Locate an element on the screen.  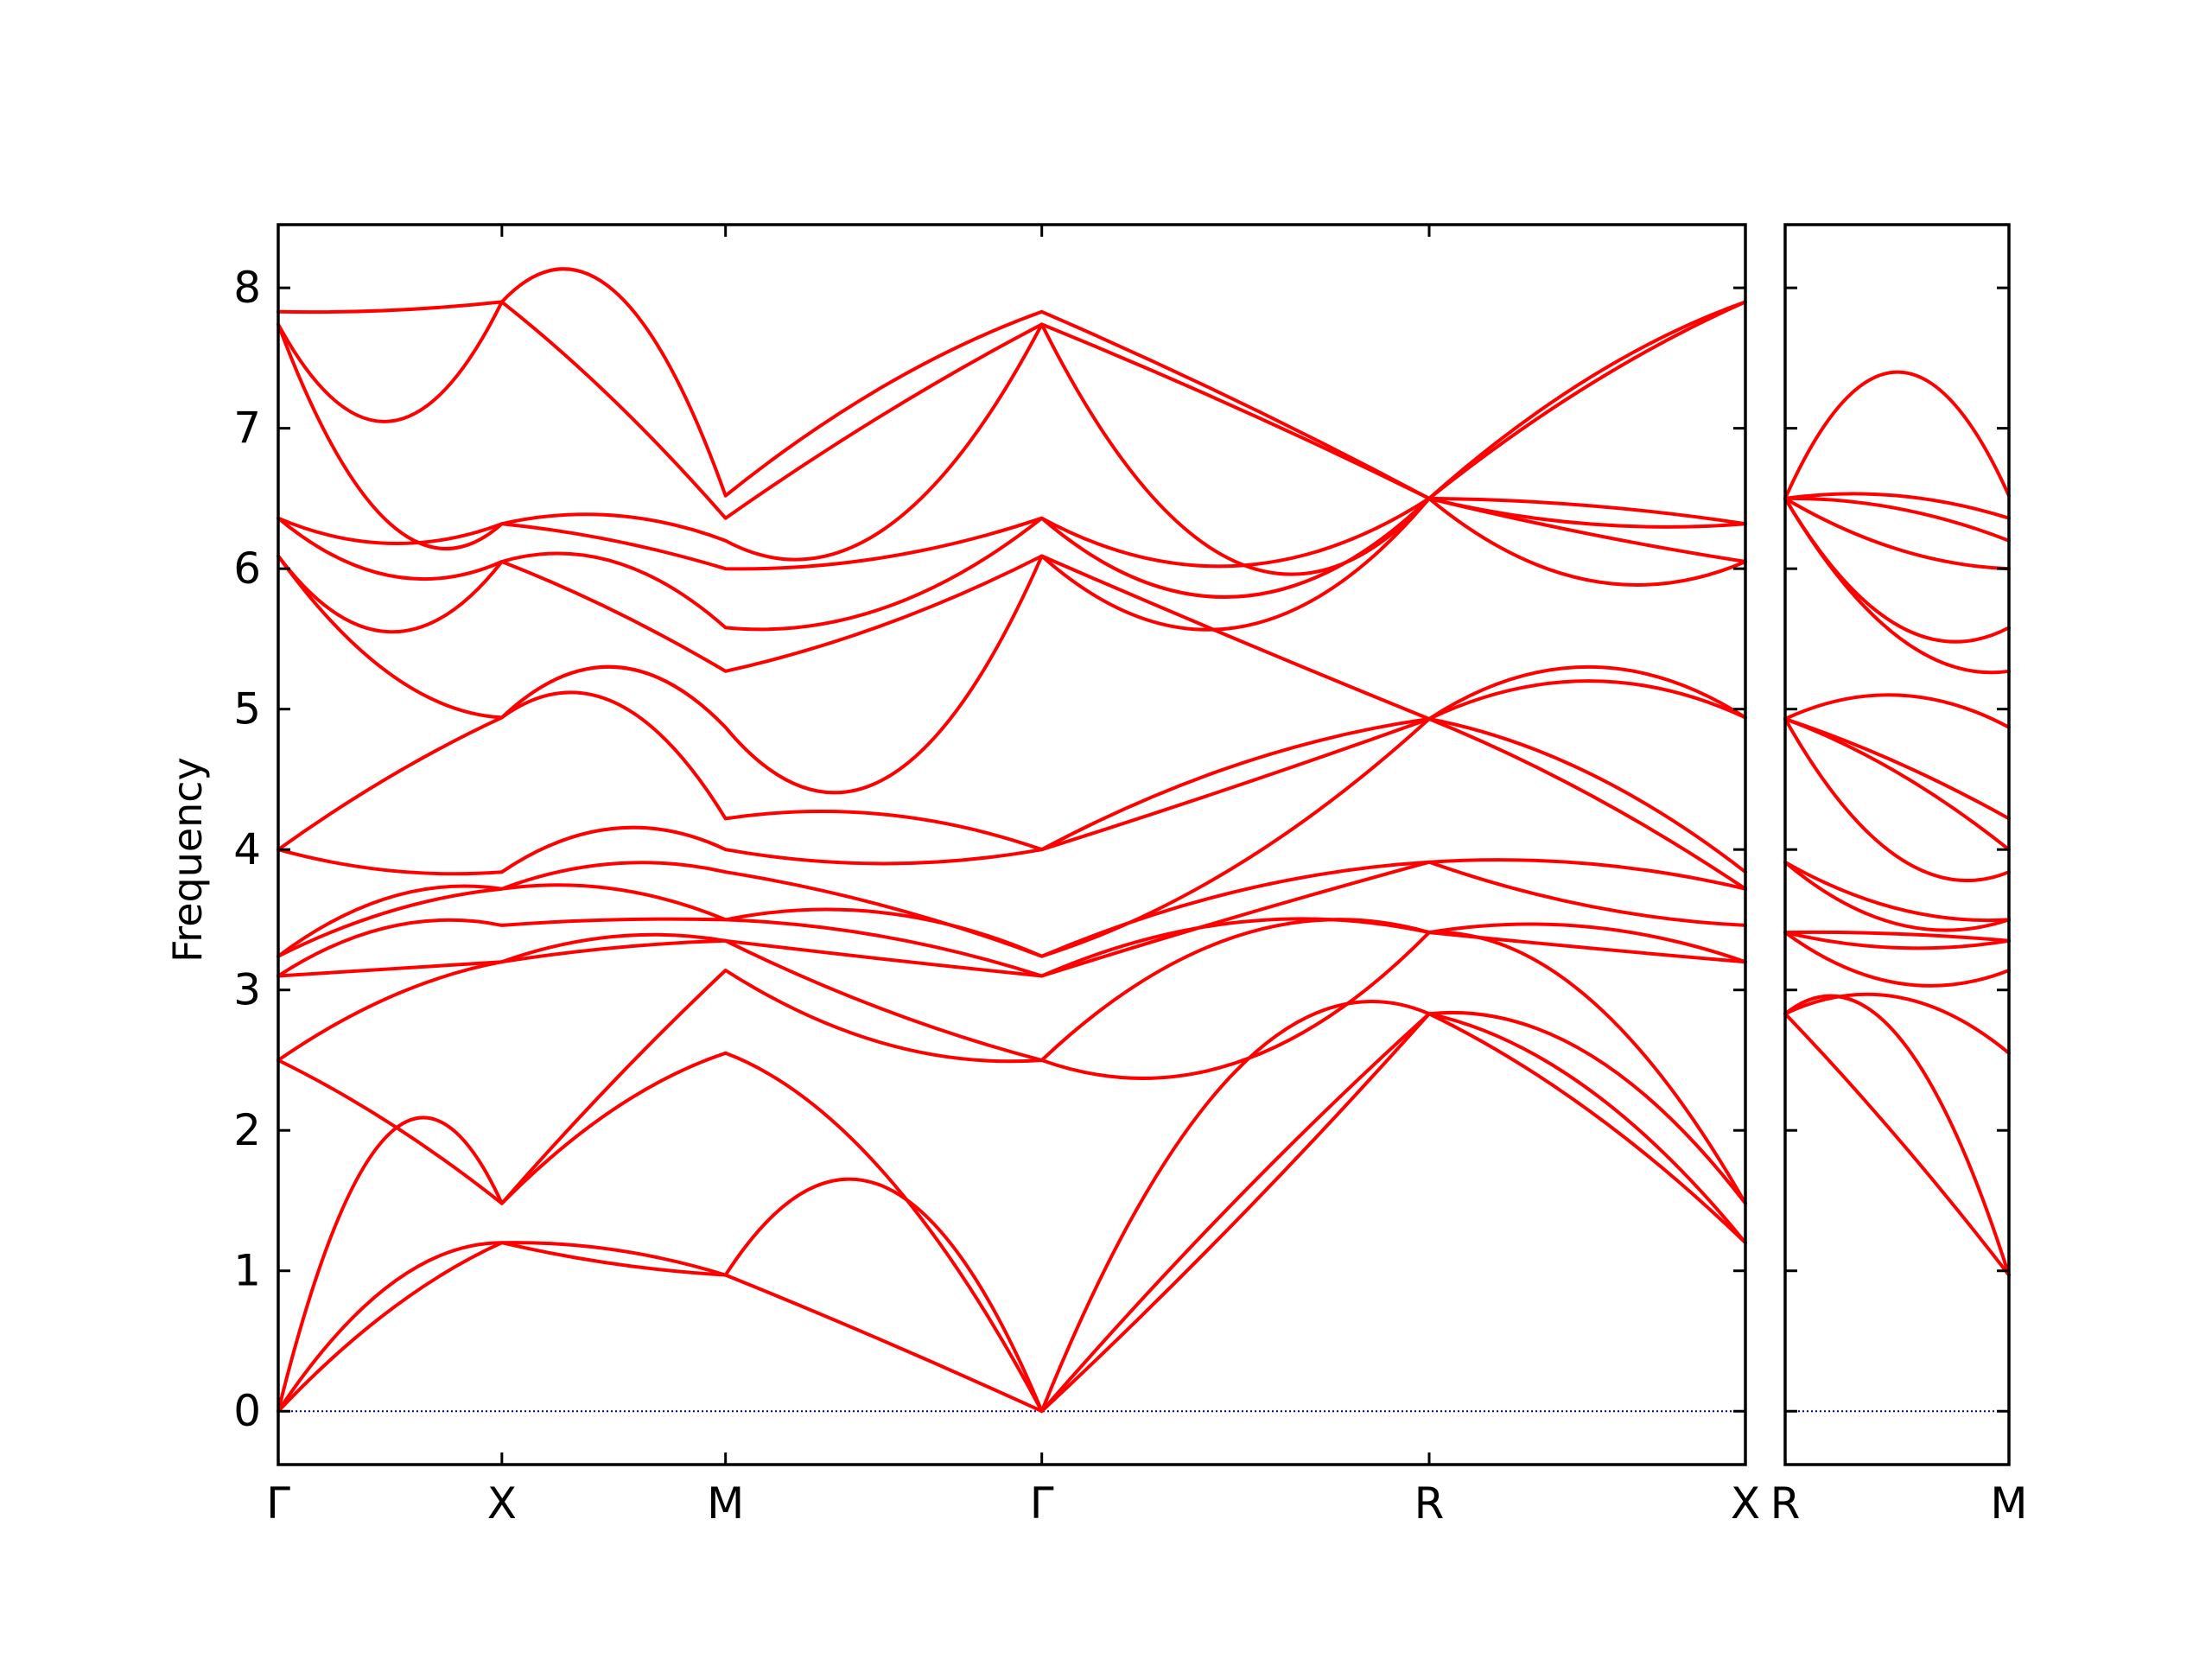
y-tick-label: 8 is located at coordinates (247, 288).